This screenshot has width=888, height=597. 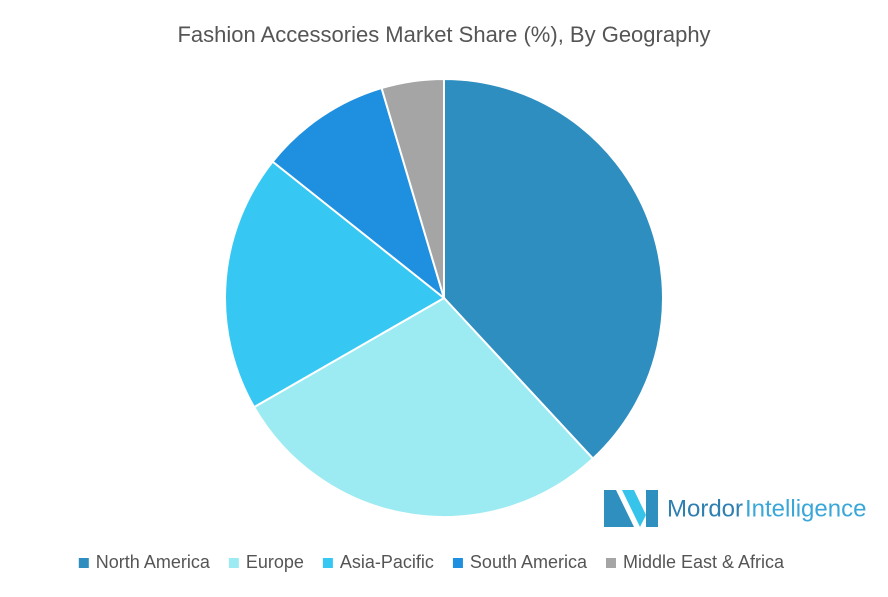 What do you see at coordinates (275, 562) in the screenshot?
I see `legend-label: Europe` at bounding box center [275, 562].